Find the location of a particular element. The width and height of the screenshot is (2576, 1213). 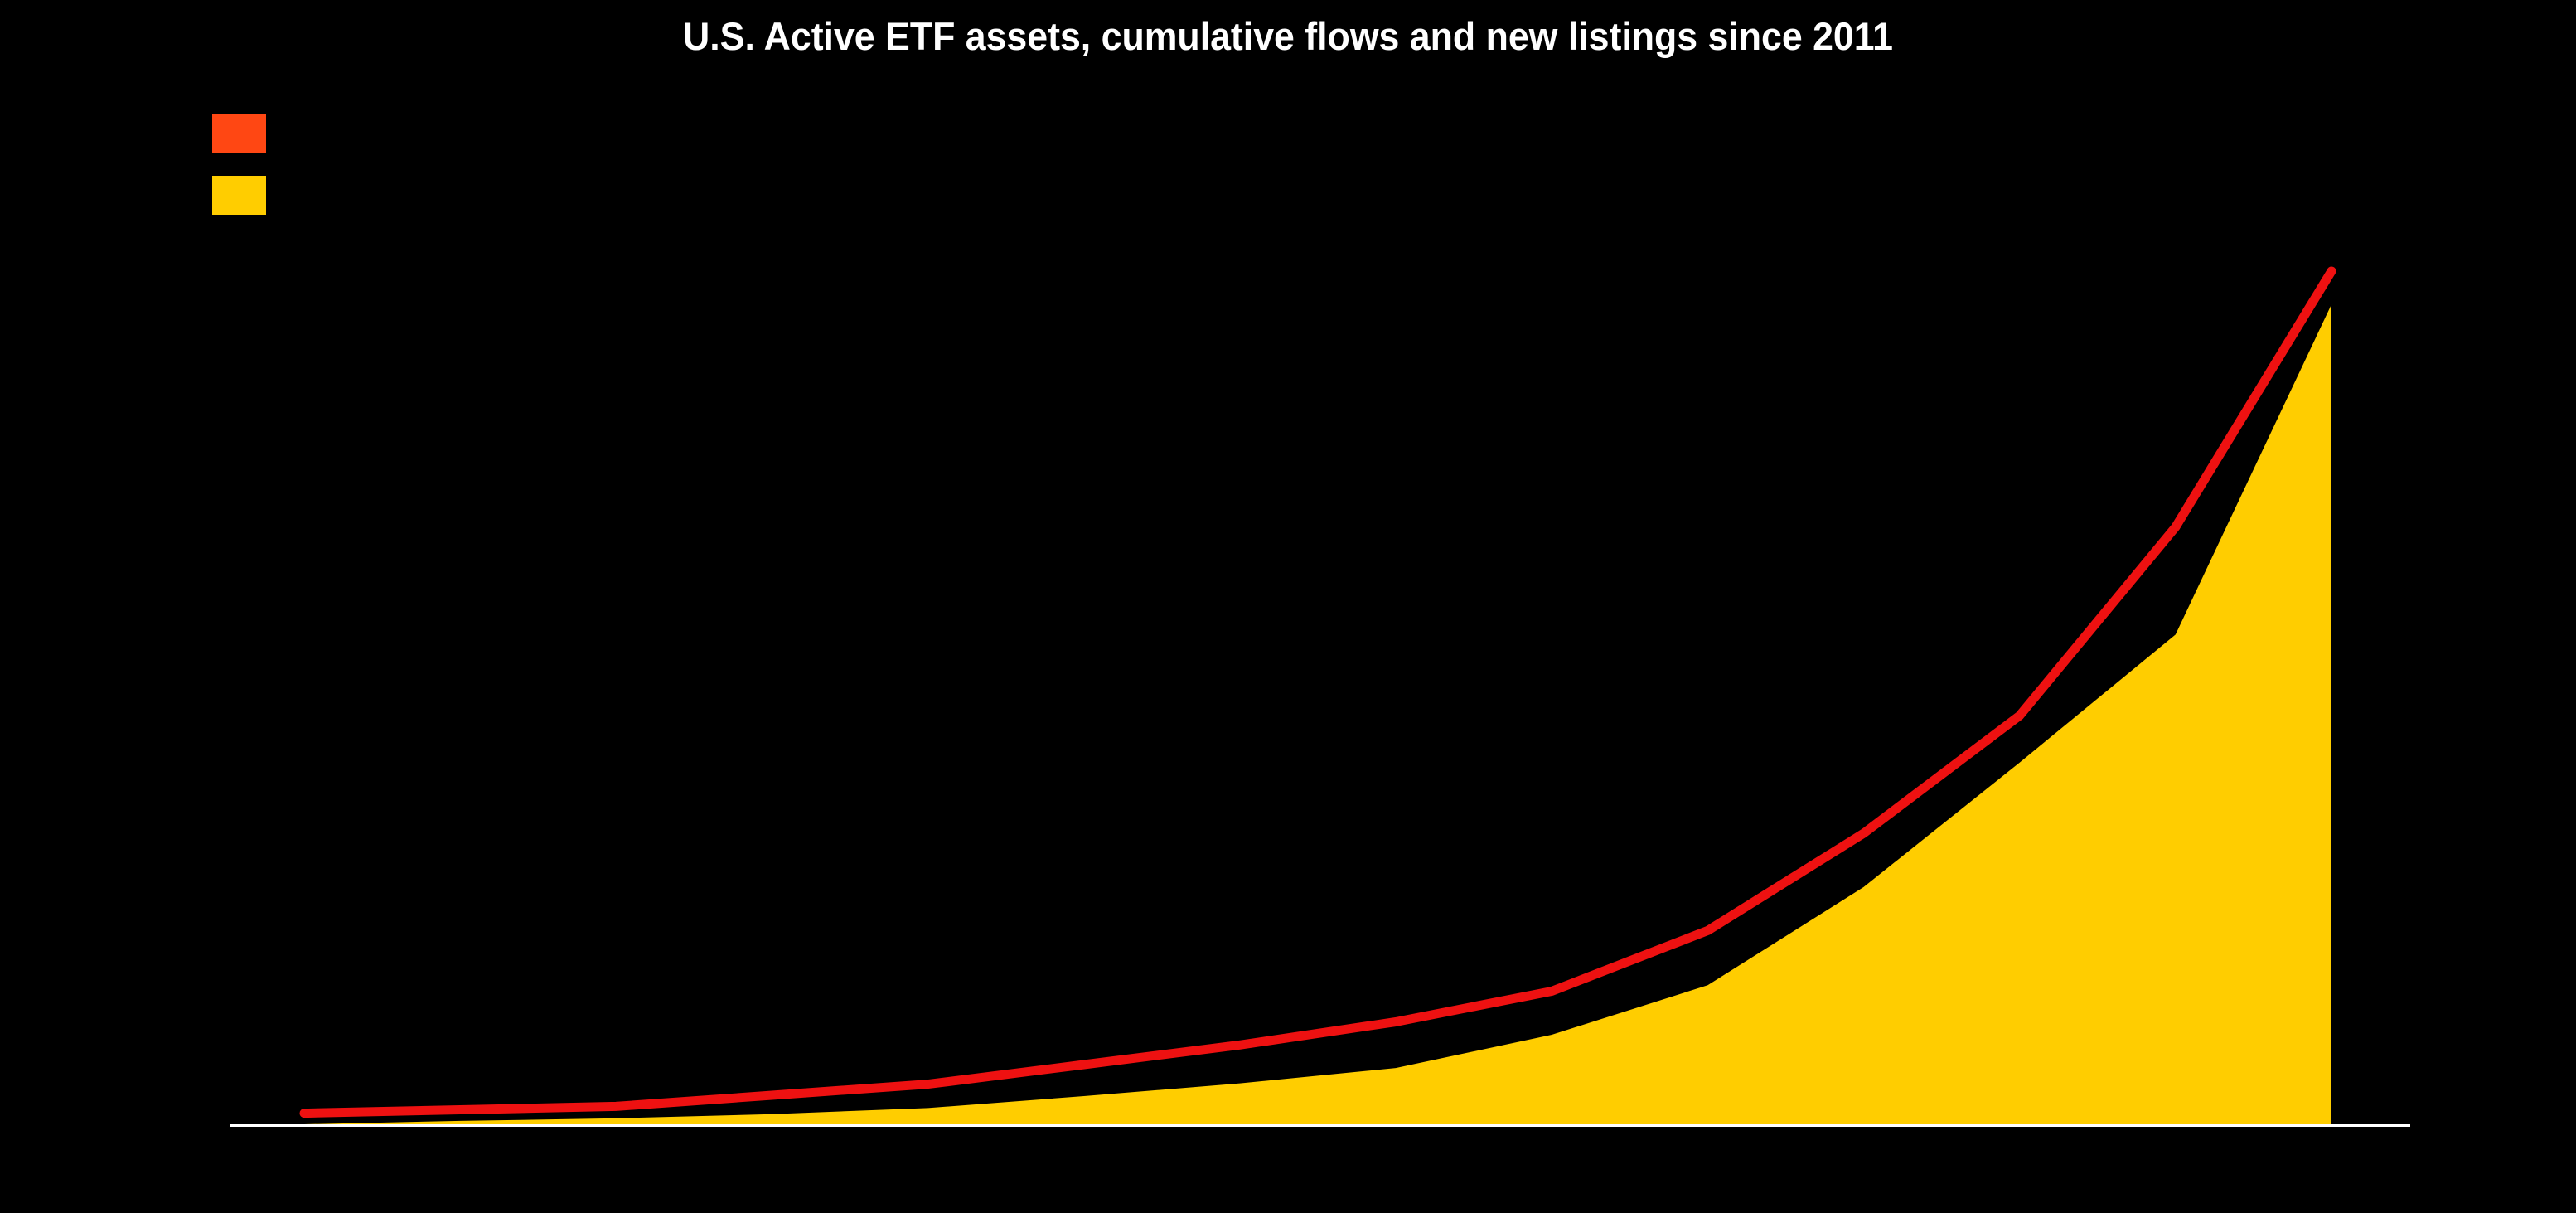

legend-swatch-assets is located at coordinates (239, 133).